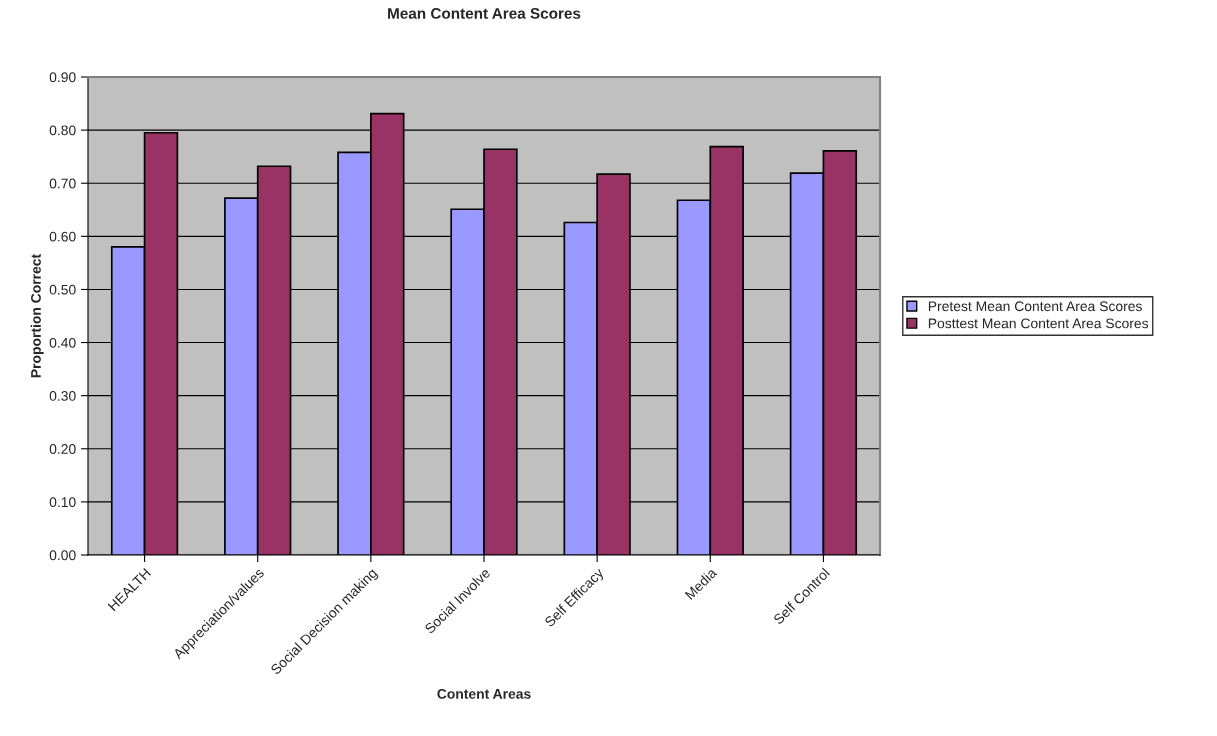 The image size is (1217, 736). Describe the element at coordinates (1035, 306) in the screenshot. I see `legend-label: Pretest Mean Content Area Scores` at that location.